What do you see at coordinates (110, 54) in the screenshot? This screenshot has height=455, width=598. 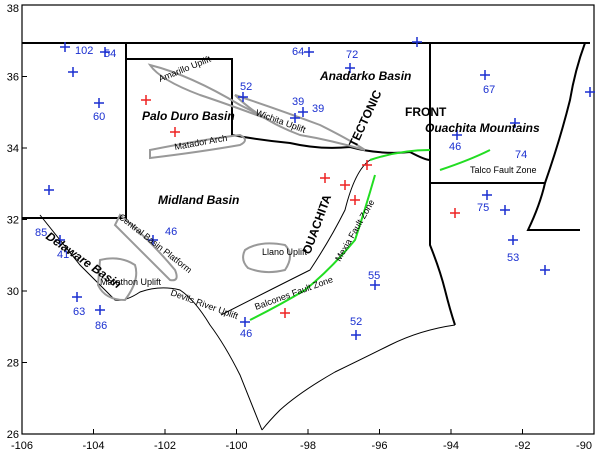 I see `station-count: 54` at bounding box center [110, 54].